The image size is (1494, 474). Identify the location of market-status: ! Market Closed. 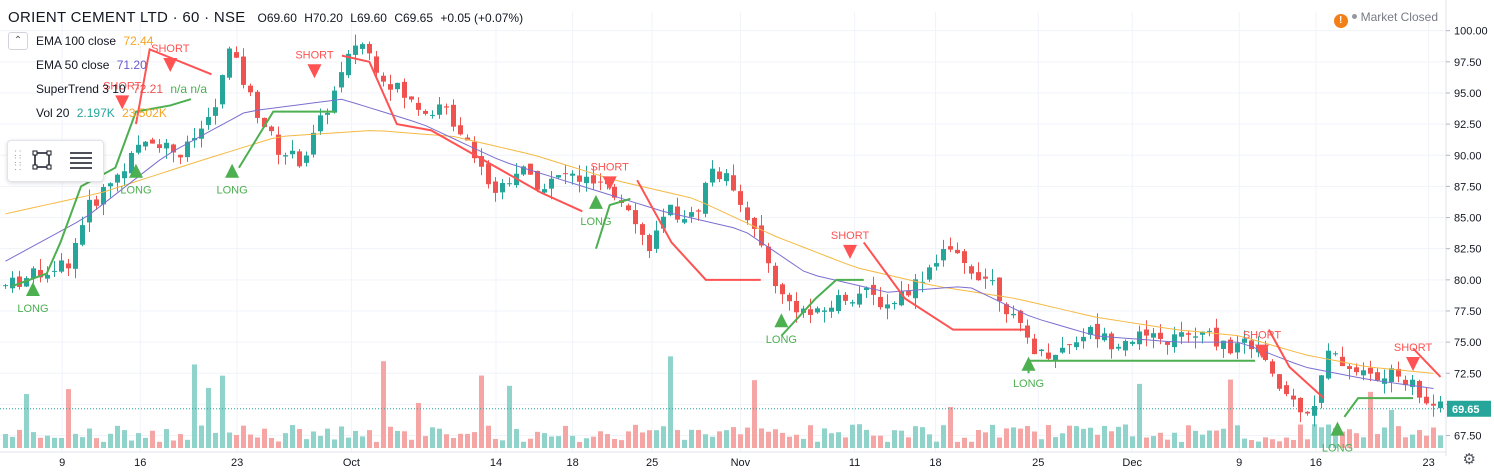
(1385, 19).